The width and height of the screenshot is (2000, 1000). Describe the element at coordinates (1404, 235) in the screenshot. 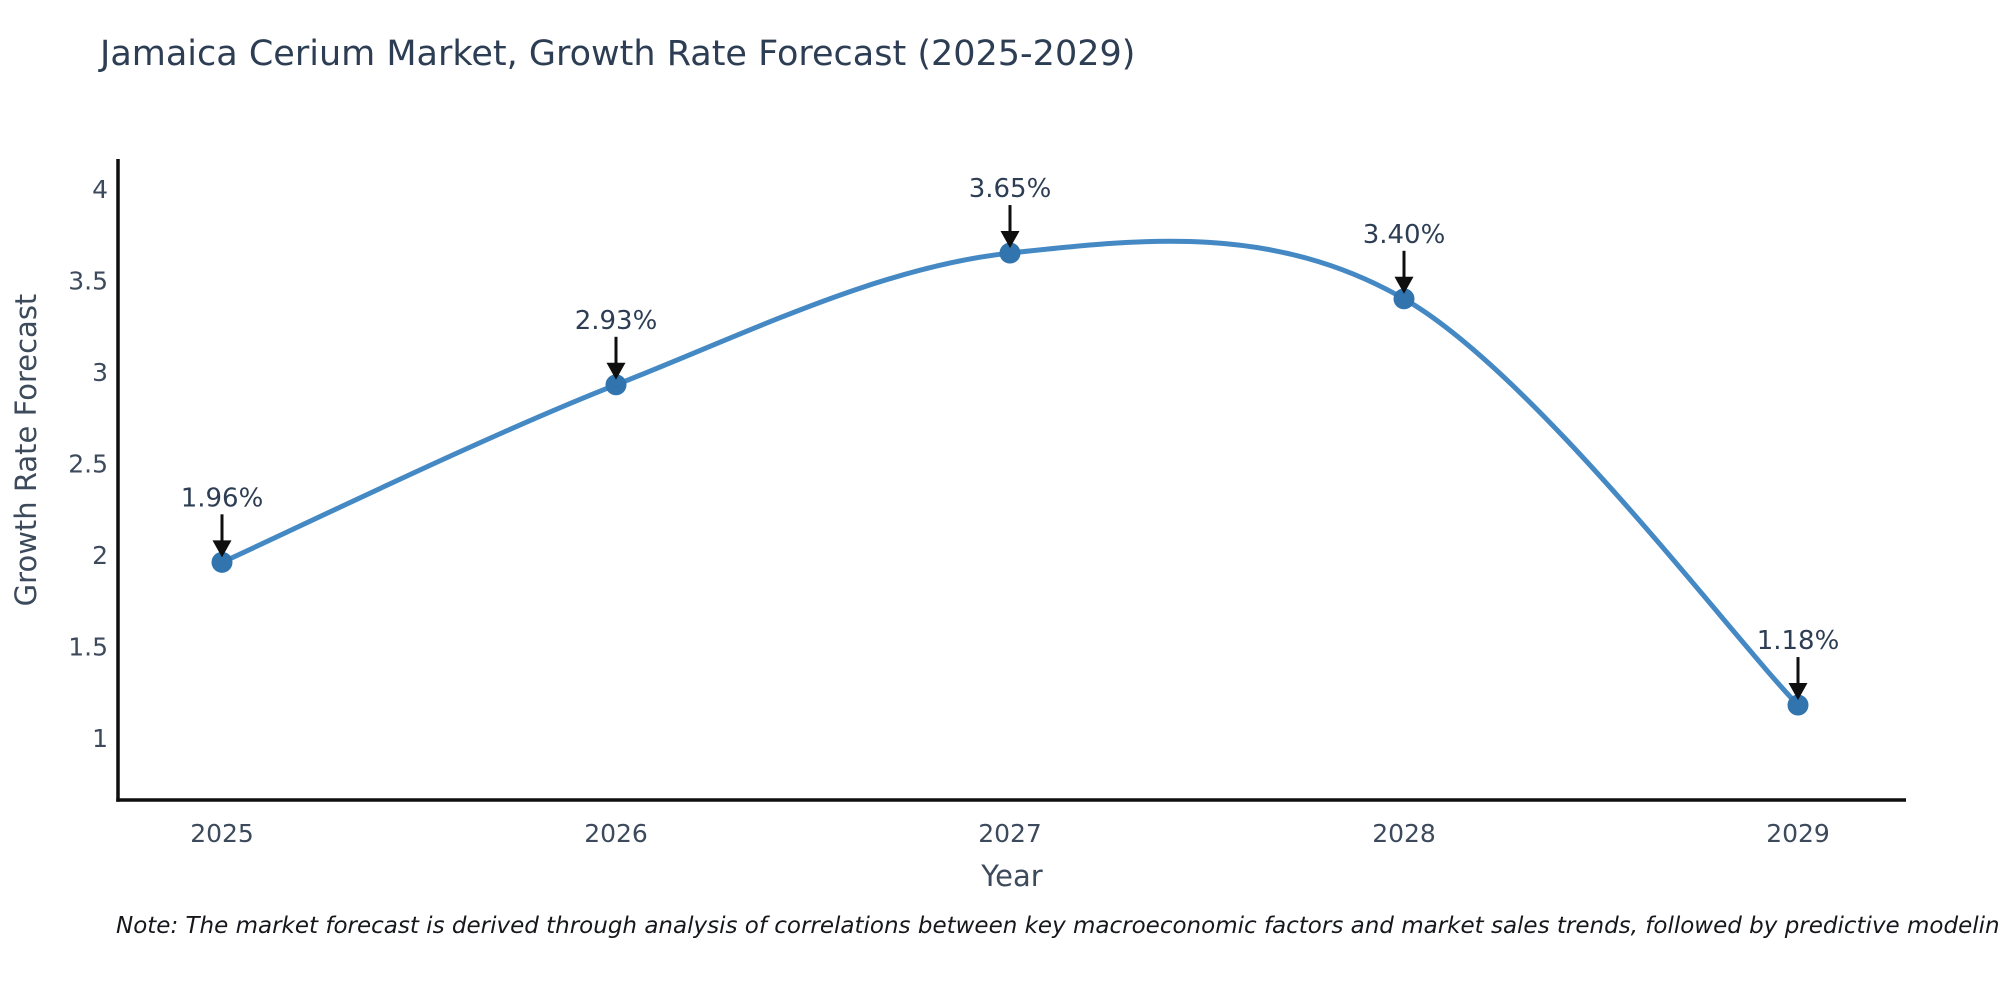

I see `annotation-label: 3.40%` at that location.